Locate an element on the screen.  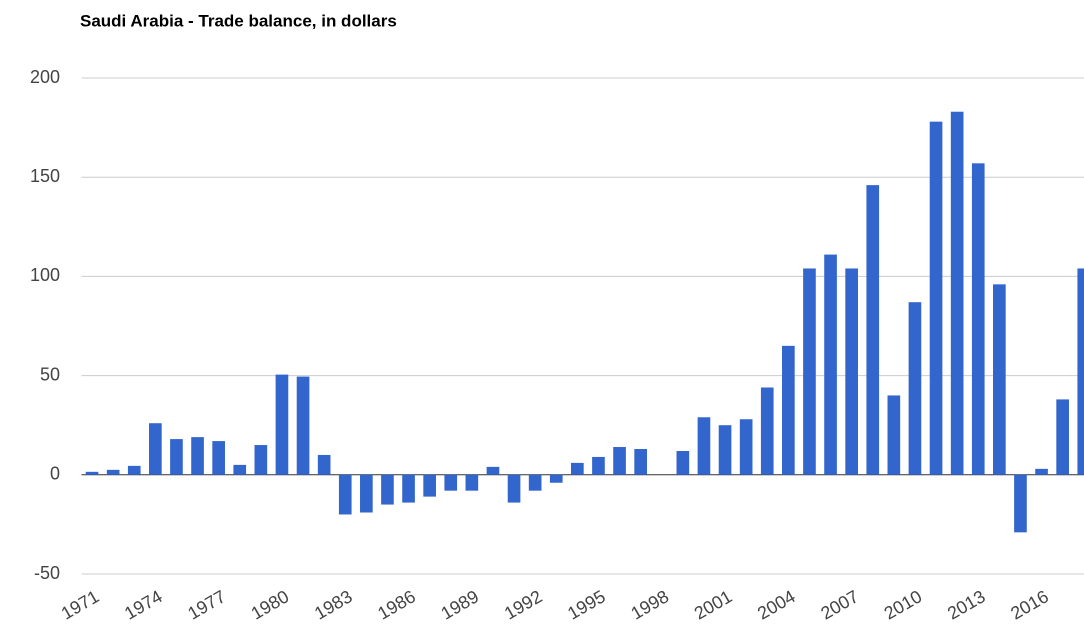
x-tick-label: 2013 is located at coordinates (966, 604).